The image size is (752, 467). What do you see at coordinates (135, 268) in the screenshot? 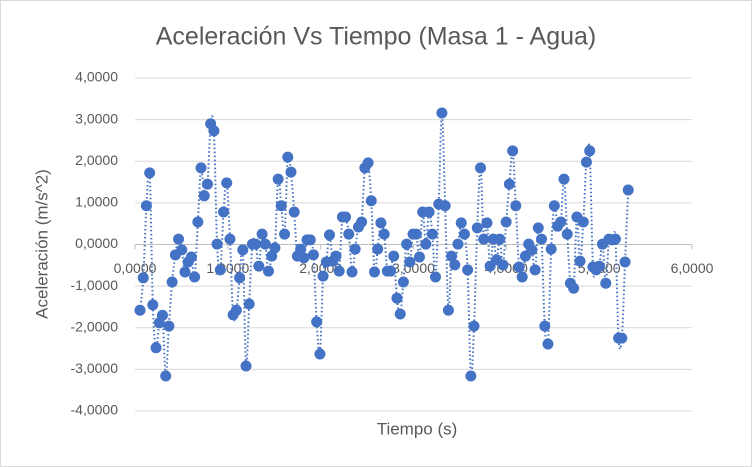
I see `x-tick-label: 0,0000` at bounding box center [135, 268].